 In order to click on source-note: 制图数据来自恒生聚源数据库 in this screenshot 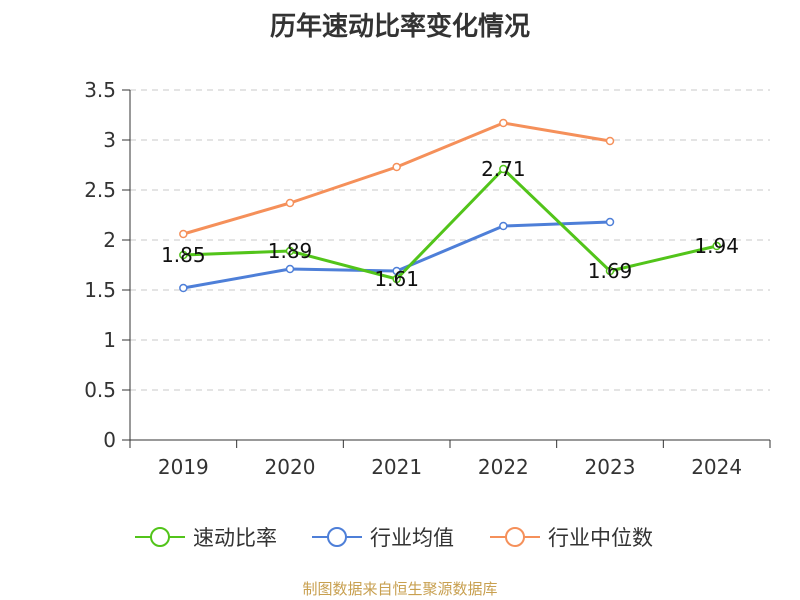, I will do `click(400, 589)`.